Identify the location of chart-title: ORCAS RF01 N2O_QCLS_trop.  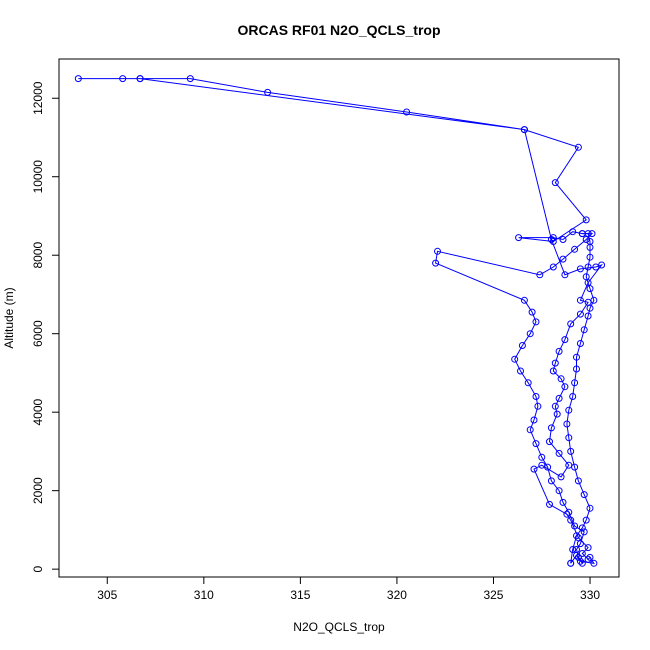
(338, 30).